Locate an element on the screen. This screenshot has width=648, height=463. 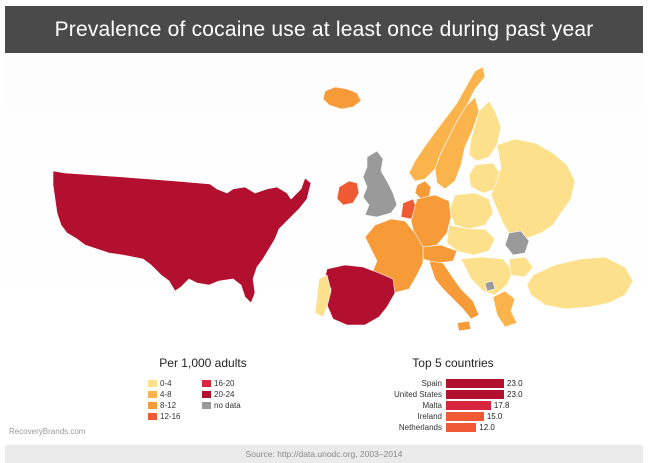
legend-label: 16-20 is located at coordinates (224, 383).